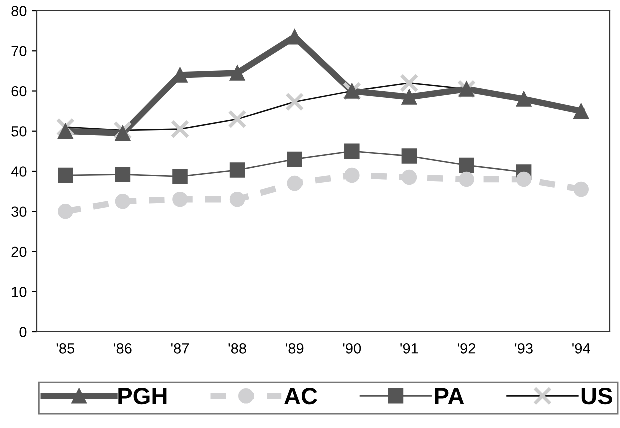 The height and width of the screenshot is (428, 620). What do you see at coordinates (449, 396) in the screenshot?
I see `legend-label: PA` at bounding box center [449, 396].